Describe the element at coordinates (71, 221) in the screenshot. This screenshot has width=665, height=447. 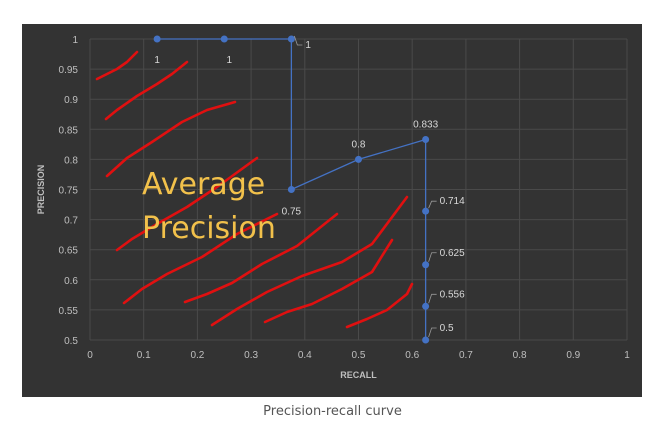
I see `y-tick-label: 0.7` at that location.